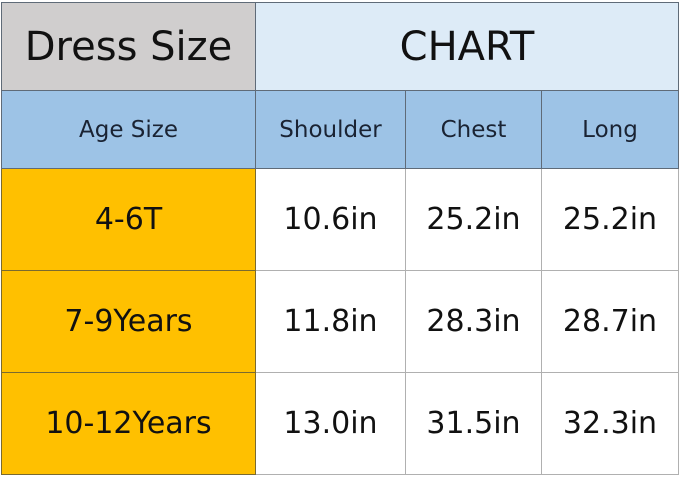 This screenshot has width=679, height=478. Describe the element at coordinates (610, 129) in the screenshot. I see `header-long: Long` at that location.